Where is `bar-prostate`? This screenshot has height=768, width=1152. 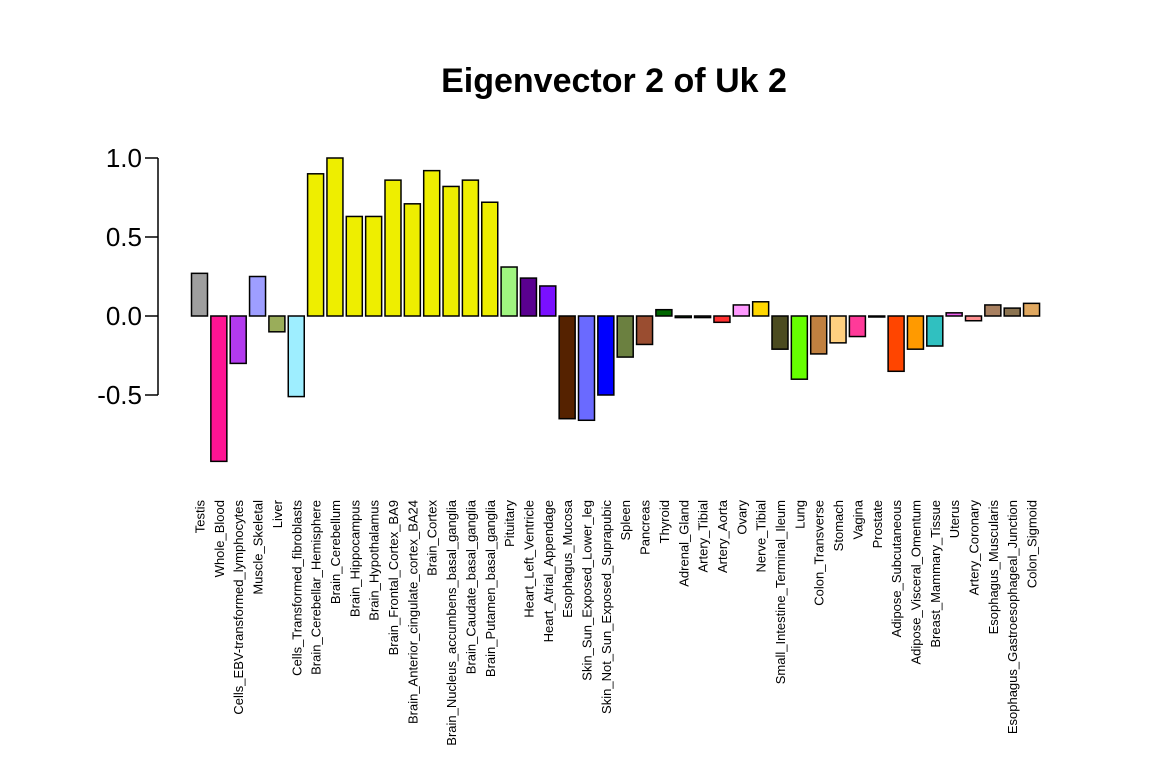 bar-prostate is located at coordinates (877, 316).